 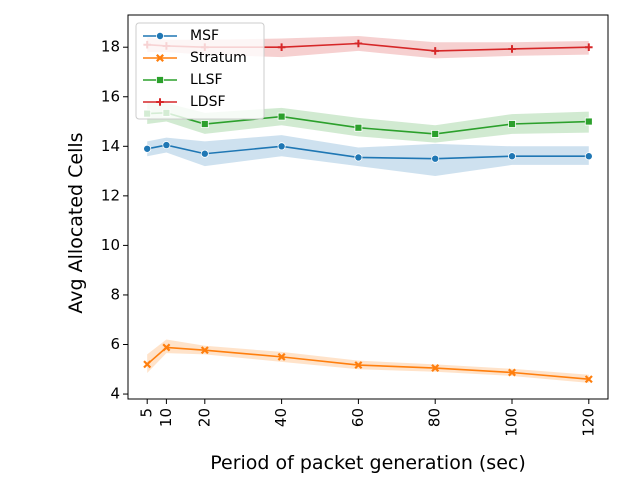 I want to click on y-tick-label: 16, so click(x=110, y=96).